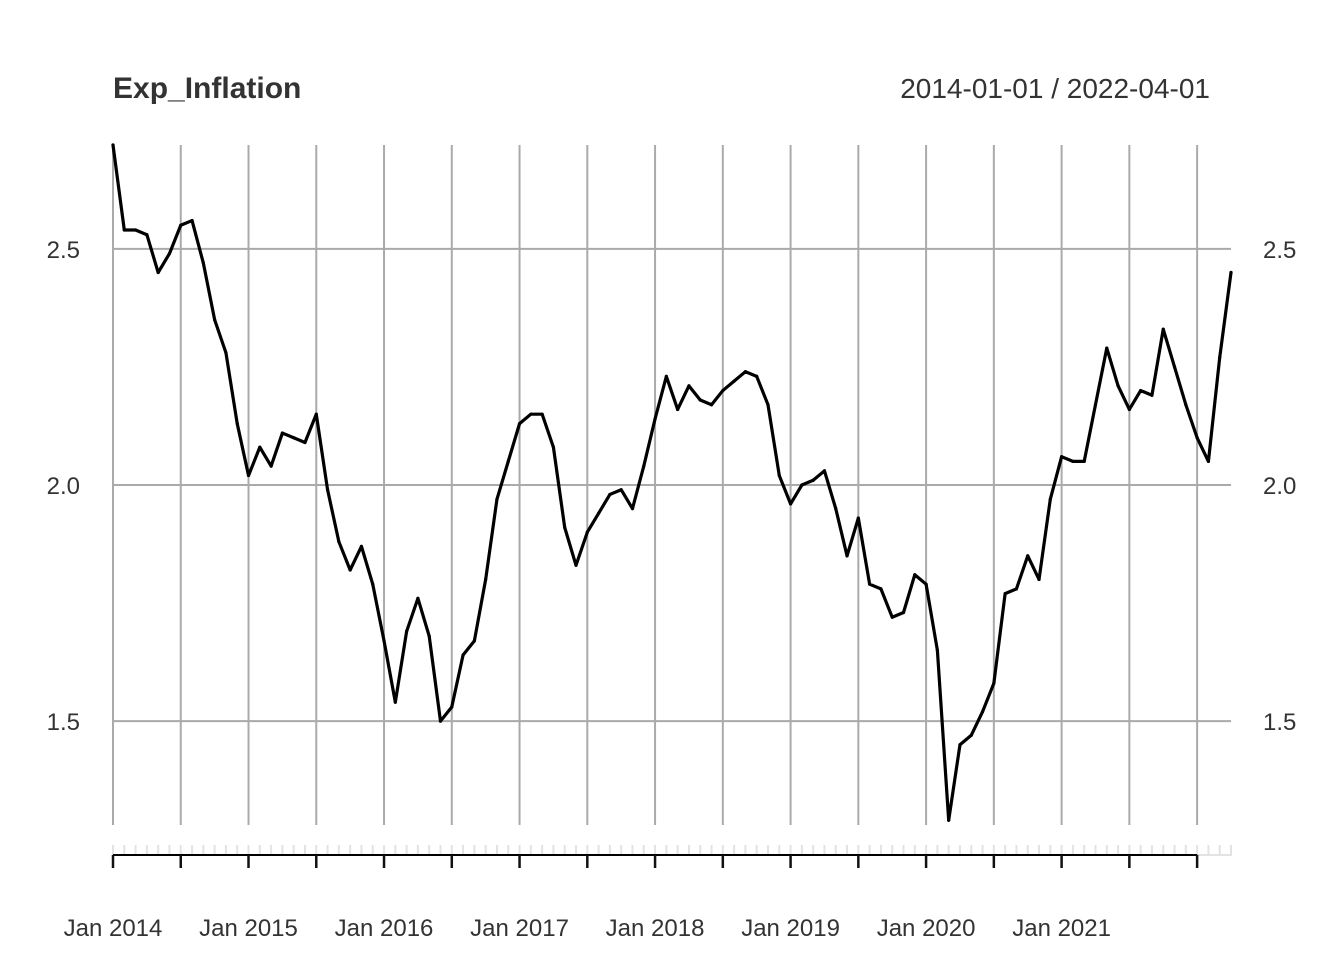  What do you see at coordinates (671, 856) in the screenshot?
I see `x-axis` at bounding box center [671, 856].